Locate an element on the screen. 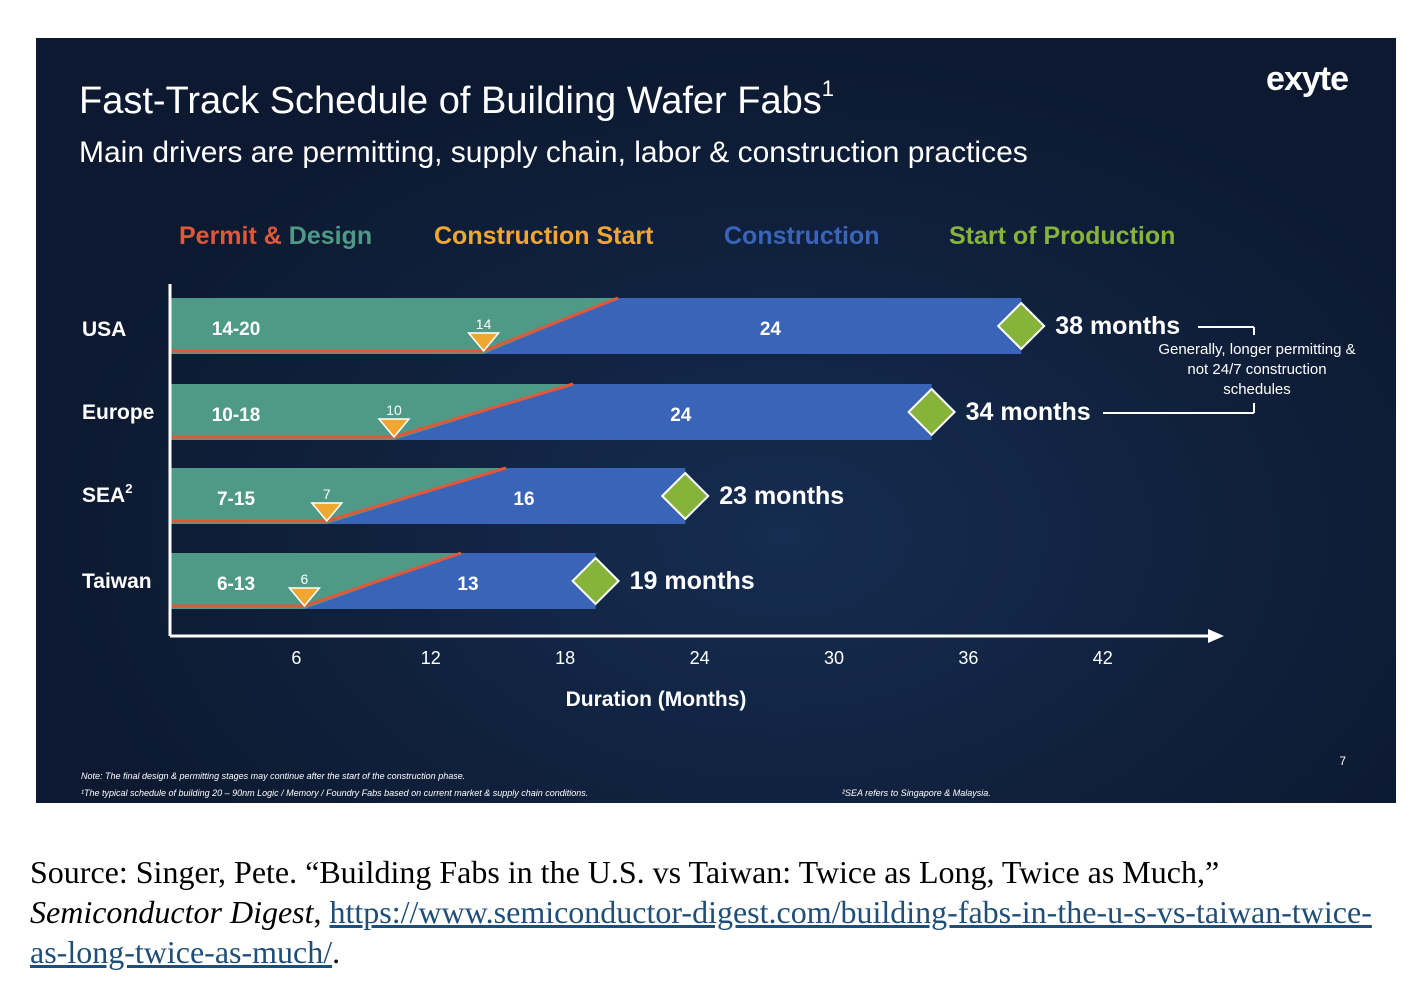 The image size is (1424, 1008). legend-design: Design is located at coordinates (330, 236).